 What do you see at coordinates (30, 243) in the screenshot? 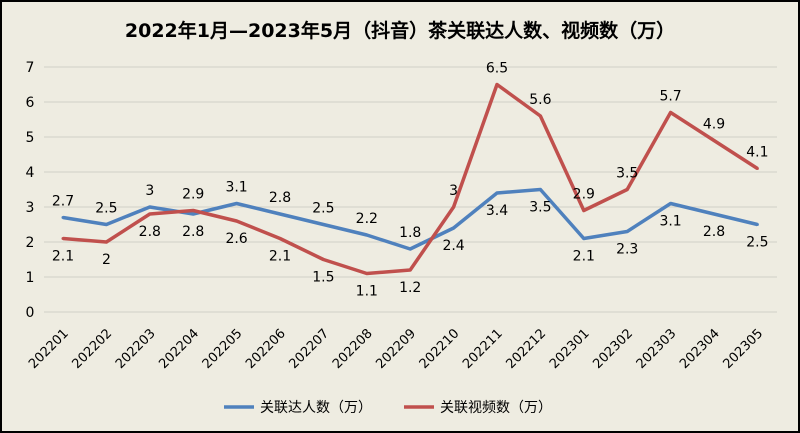
I see `y-tick-label: 2` at bounding box center [30, 243].